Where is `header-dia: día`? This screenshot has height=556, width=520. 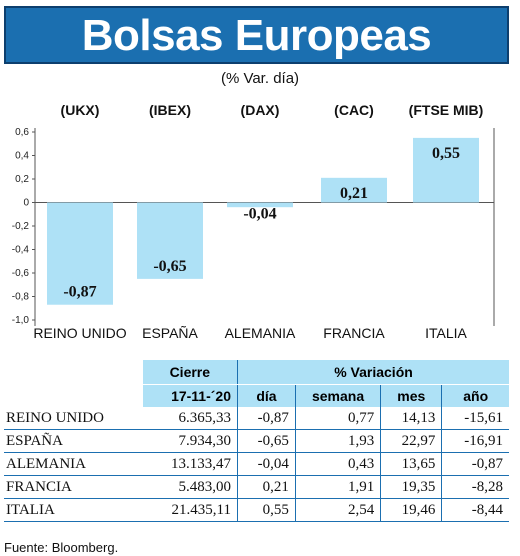 header-dia: día is located at coordinates (266, 395).